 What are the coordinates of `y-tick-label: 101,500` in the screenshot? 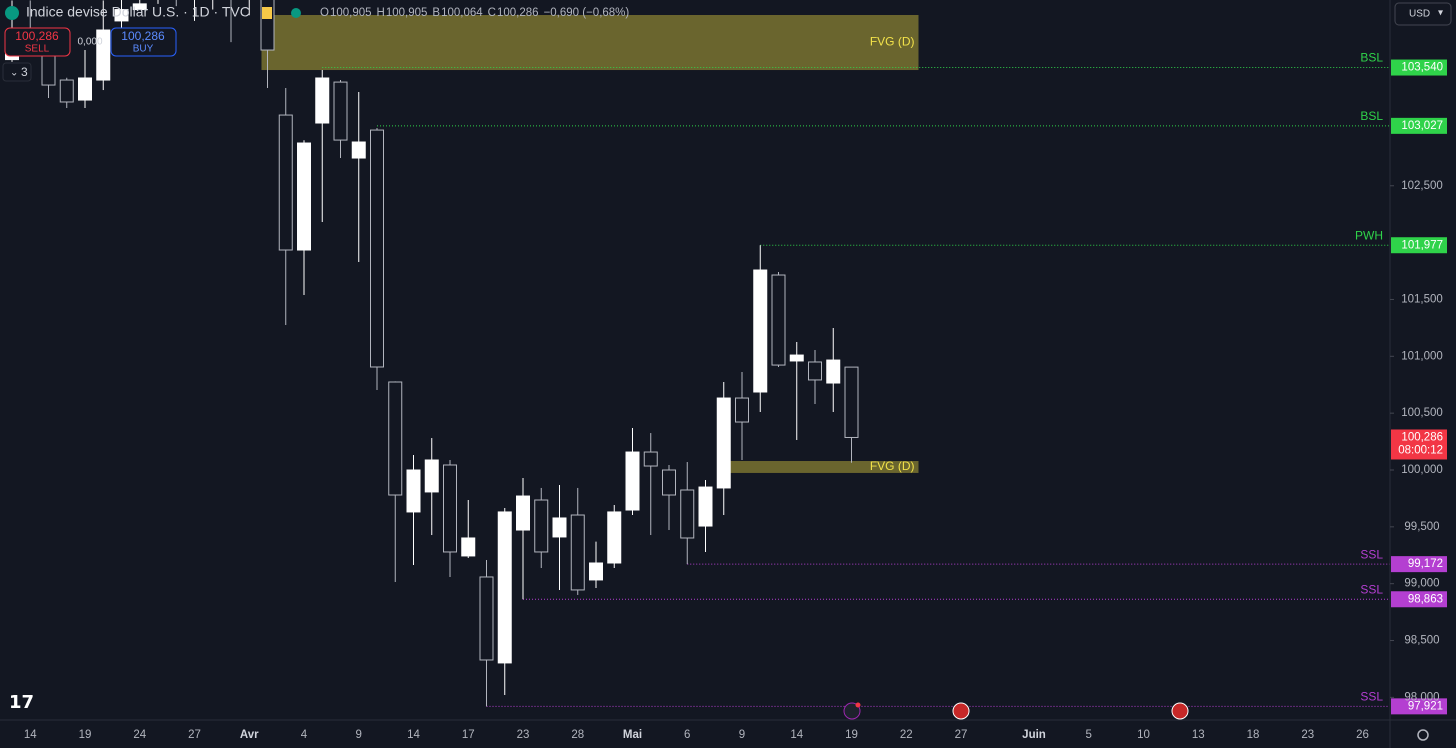 It's located at (1422, 299).